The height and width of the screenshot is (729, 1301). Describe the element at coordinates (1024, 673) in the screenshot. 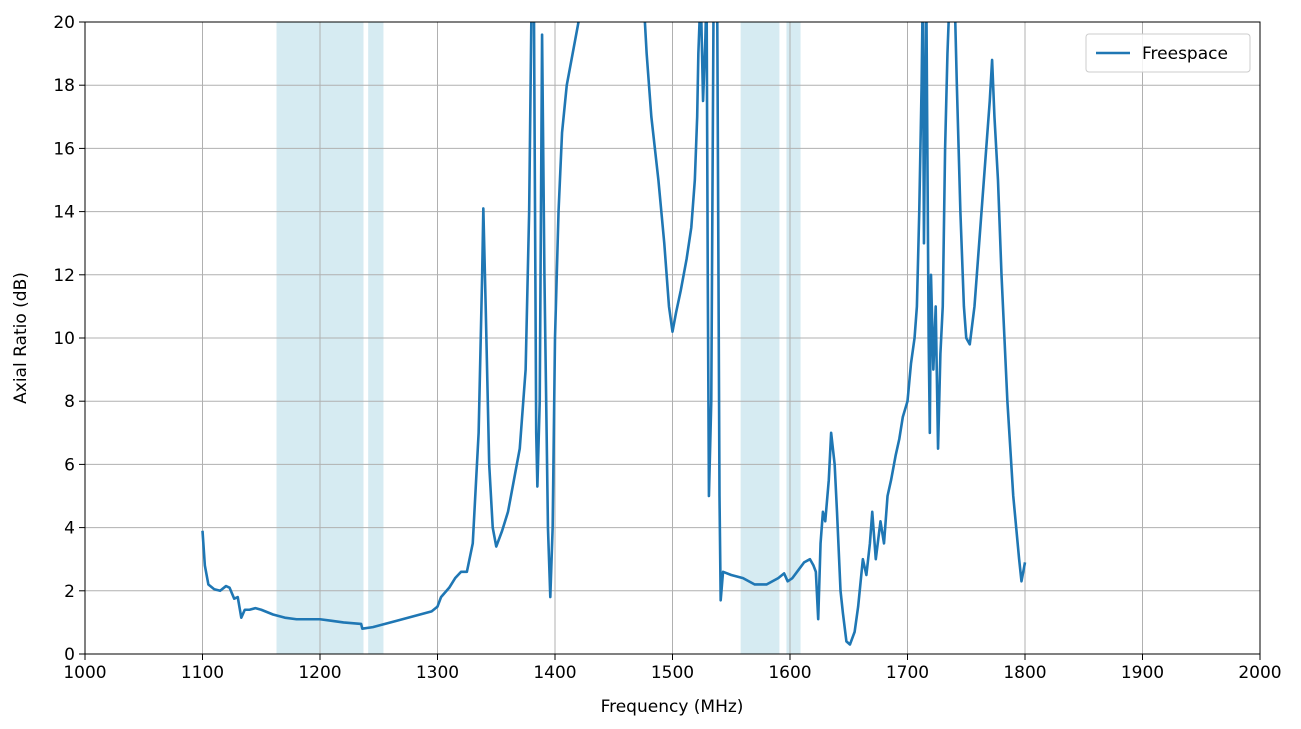

I see `x-tick-label: 1800` at that location.